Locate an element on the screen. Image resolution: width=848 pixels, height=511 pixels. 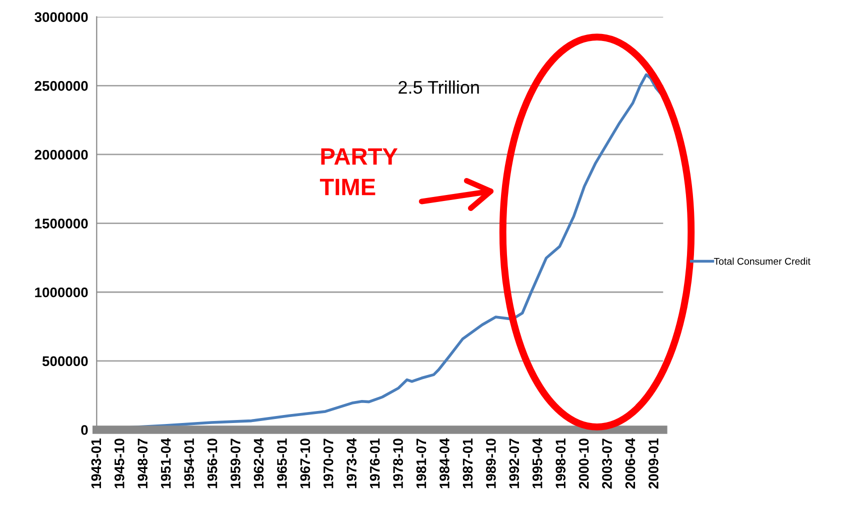
x-tick-label: 2003-07 is located at coordinates (607, 463).